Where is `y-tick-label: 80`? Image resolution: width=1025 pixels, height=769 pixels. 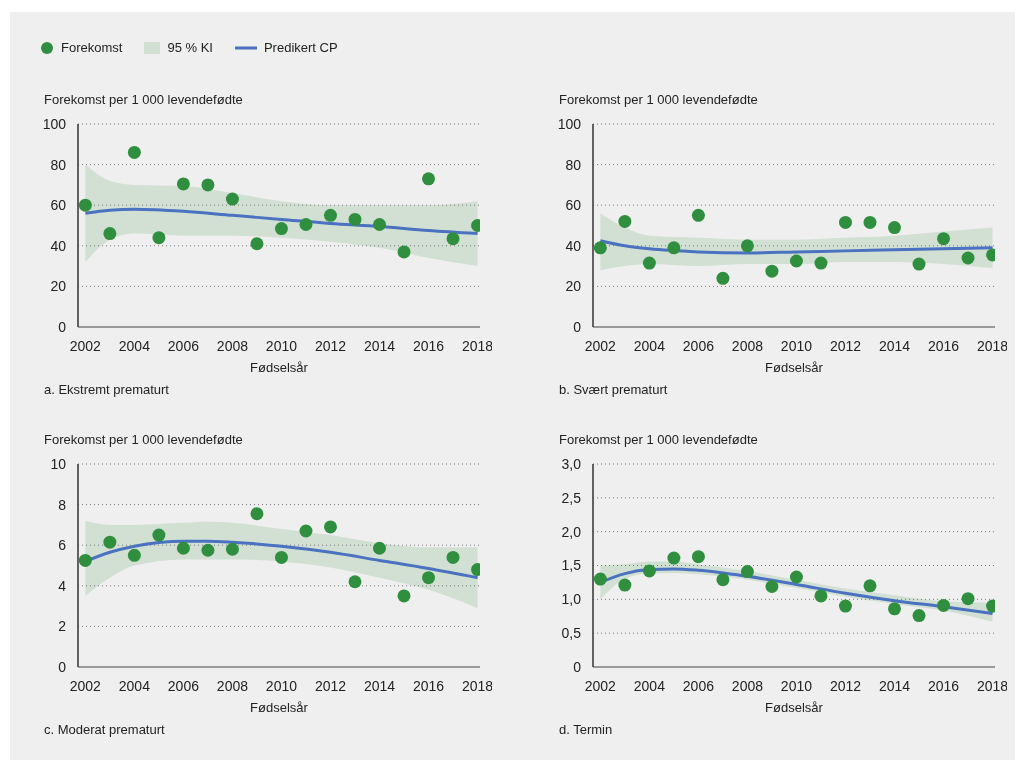 y-tick-label: 80 is located at coordinates (573, 164).